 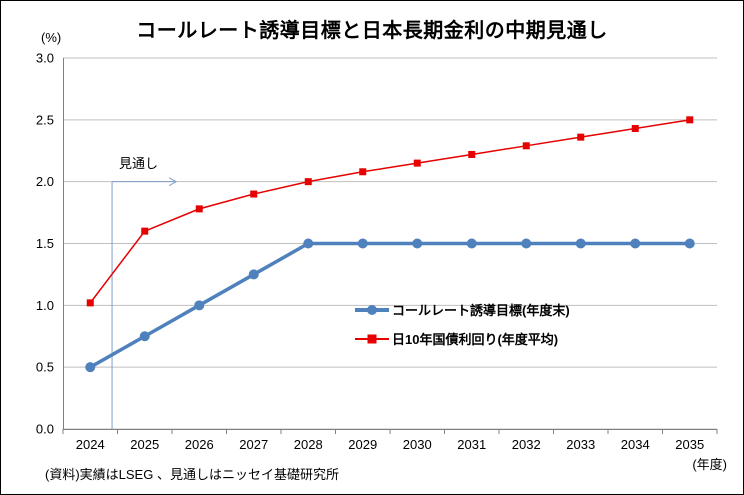 I want to click on legend-line-circle-marker-icon, so click(x=372, y=310).